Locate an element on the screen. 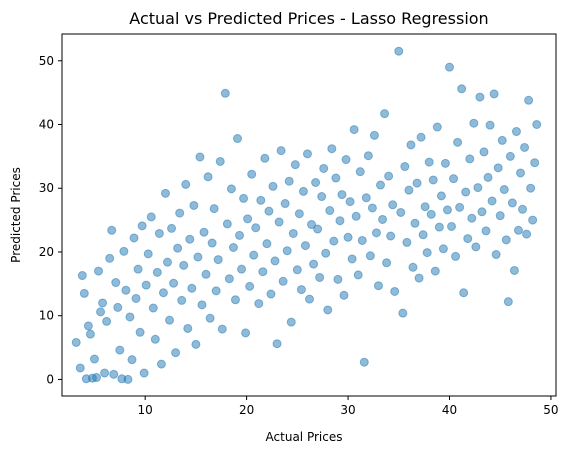  y-tick-label: 30 is located at coordinates (46, 188).